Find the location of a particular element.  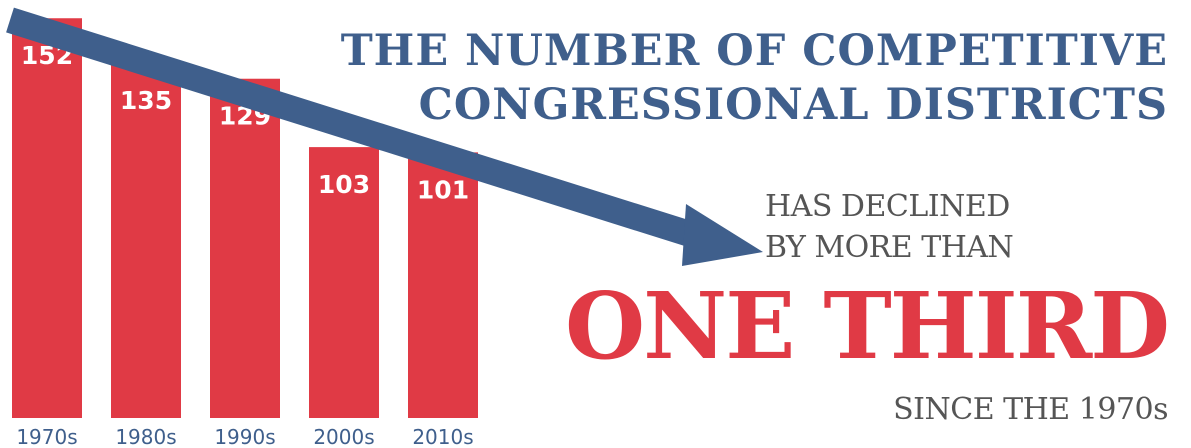

subtext-line-1: HAS DECLINED is located at coordinates (887, 206).